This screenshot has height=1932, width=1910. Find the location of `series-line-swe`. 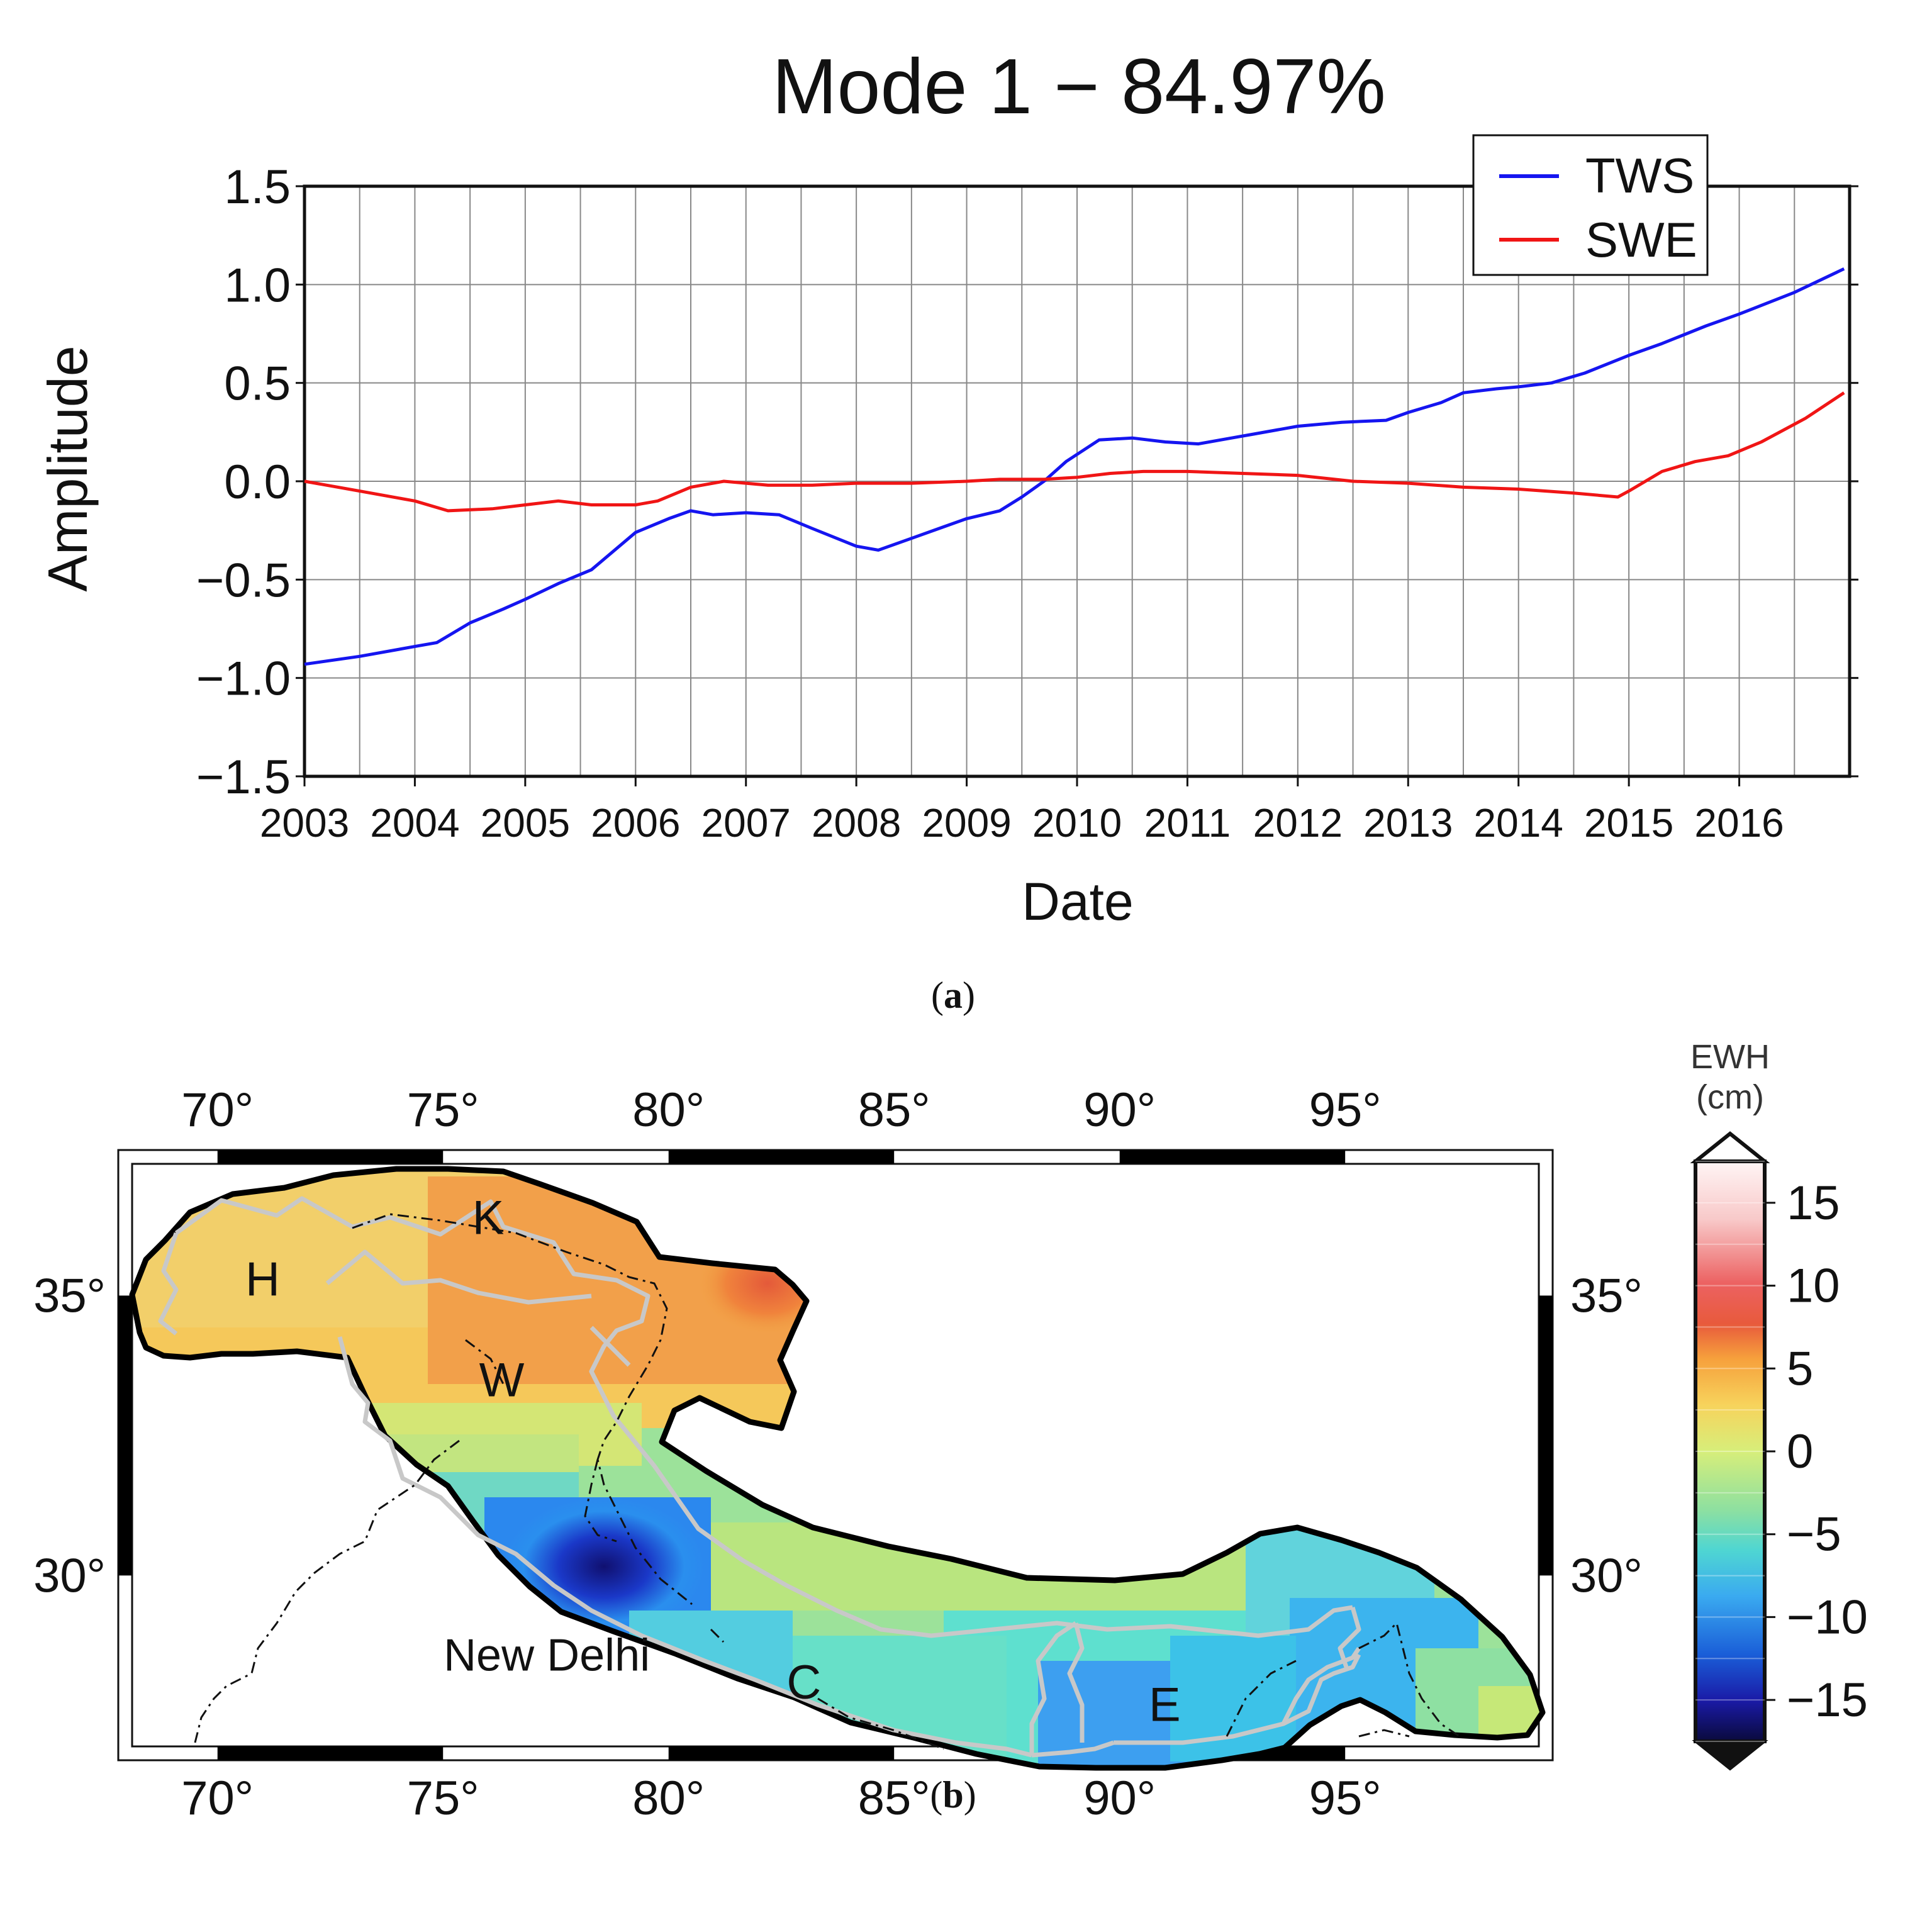

series-line-swe is located at coordinates (1074, 452).